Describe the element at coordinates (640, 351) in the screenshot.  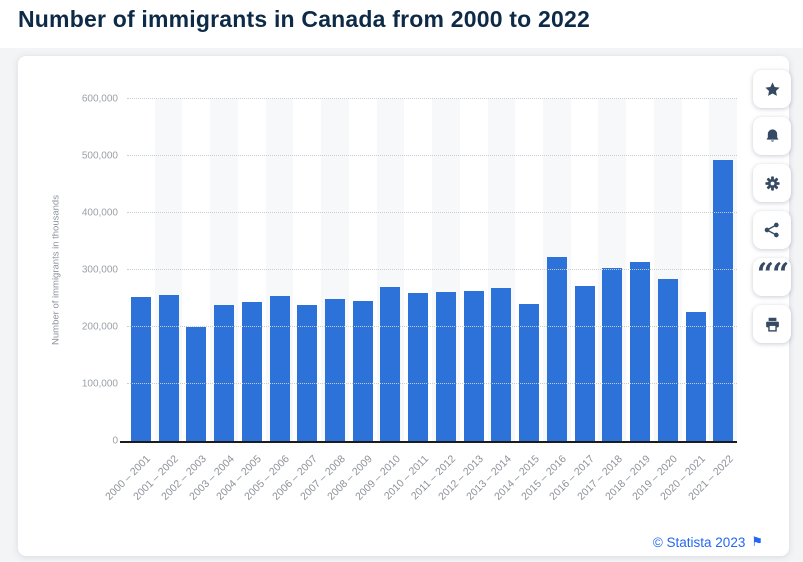
I see `bar-2018–2019` at that location.